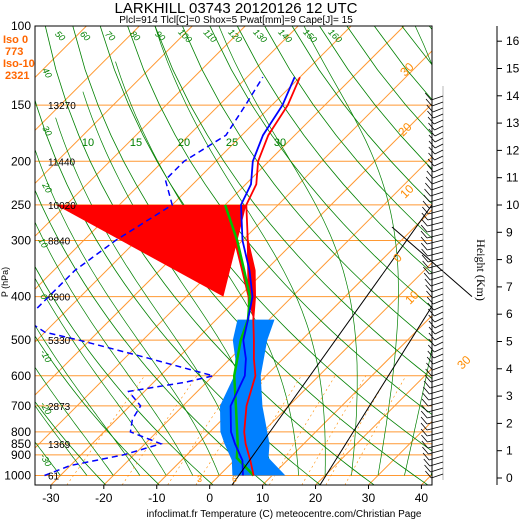  What do you see at coordinates (199, 479) in the screenshot?
I see `bottom-label: 3` at bounding box center [199, 479].